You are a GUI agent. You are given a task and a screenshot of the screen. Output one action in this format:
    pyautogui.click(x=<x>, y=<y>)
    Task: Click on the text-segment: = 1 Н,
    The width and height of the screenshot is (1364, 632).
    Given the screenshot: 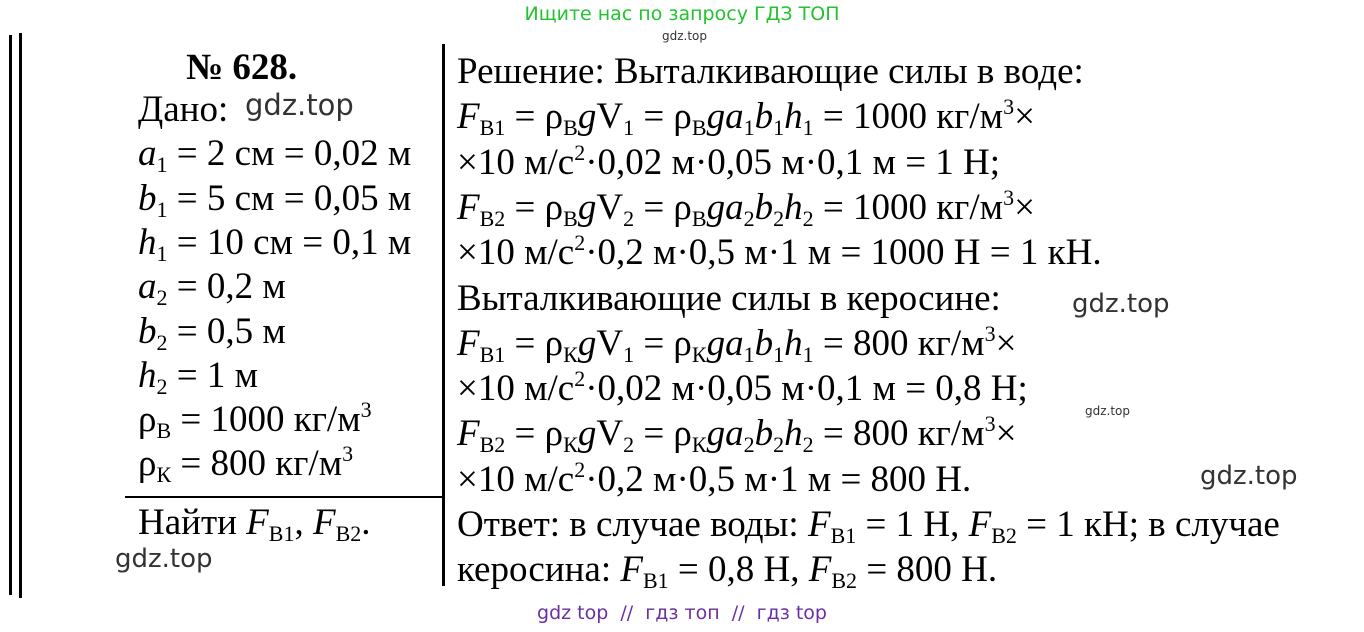 What is the action you would take?
    pyautogui.click(x=912, y=524)
    